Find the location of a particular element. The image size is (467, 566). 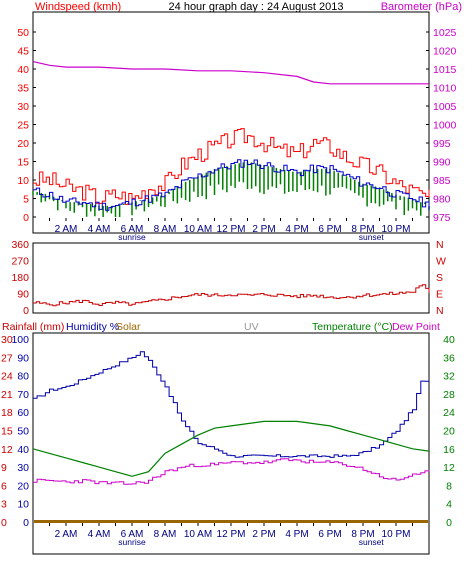

temp-sunrise-label: sunrise is located at coordinates (132, 542).